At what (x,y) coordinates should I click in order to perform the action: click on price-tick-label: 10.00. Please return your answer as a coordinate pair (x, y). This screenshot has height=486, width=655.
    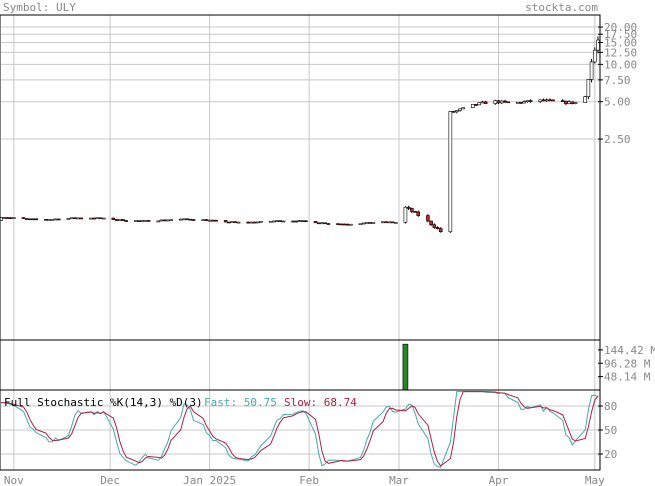
    Looking at the image, I should click on (620, 64).